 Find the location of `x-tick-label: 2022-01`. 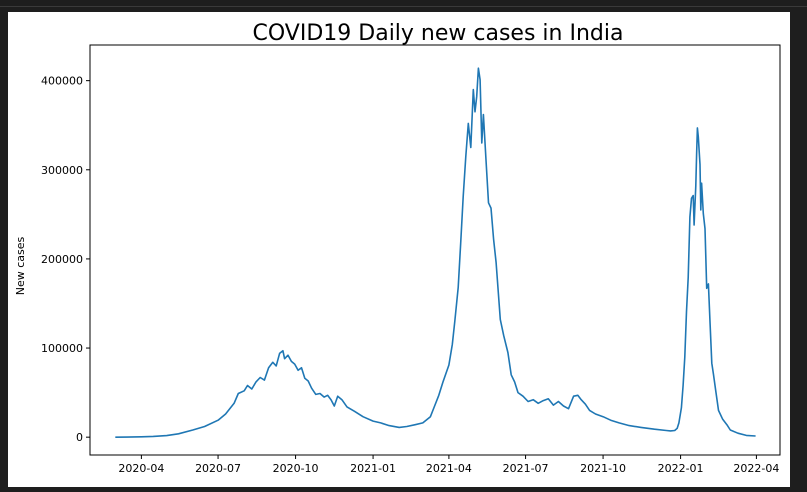

x-tick-label: 2022-01 is located at coordinates (681, 468).